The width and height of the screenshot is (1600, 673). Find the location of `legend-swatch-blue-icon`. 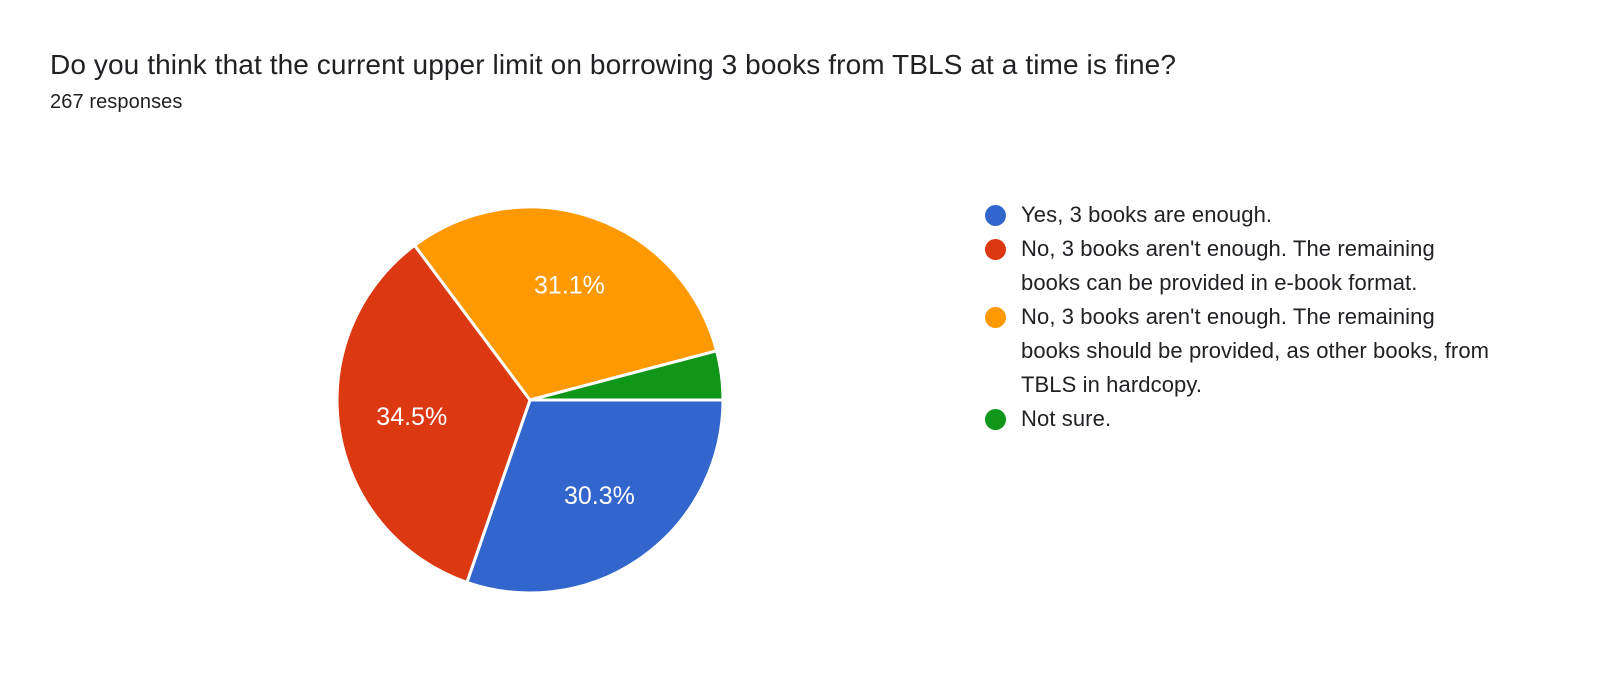

legend-swatch-blue-icon is located at coordinates (995, 215).